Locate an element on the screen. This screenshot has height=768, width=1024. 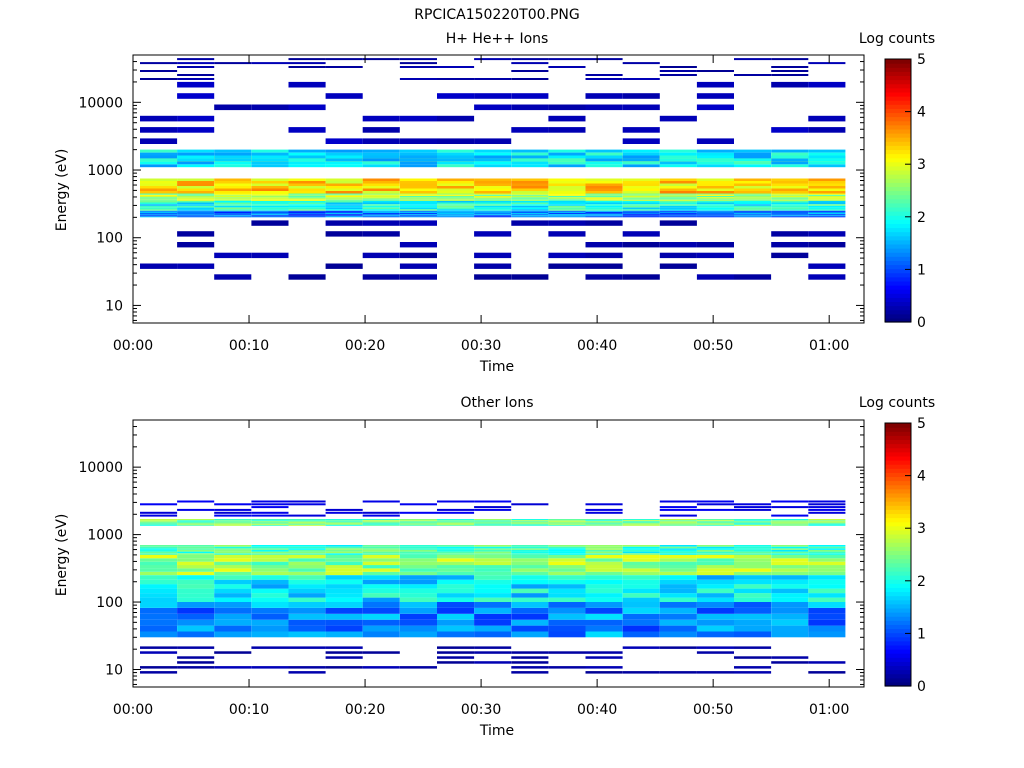
colorbar-tick-label: 4 is located at coordinates (921, 477).